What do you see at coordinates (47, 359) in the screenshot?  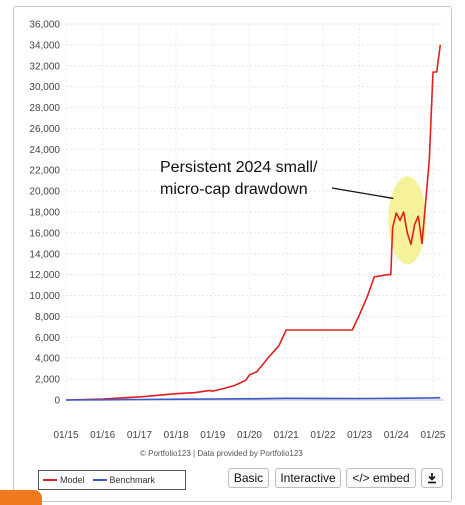 I see `y-tick-label: 4,000` at bounding box center [47, 359].